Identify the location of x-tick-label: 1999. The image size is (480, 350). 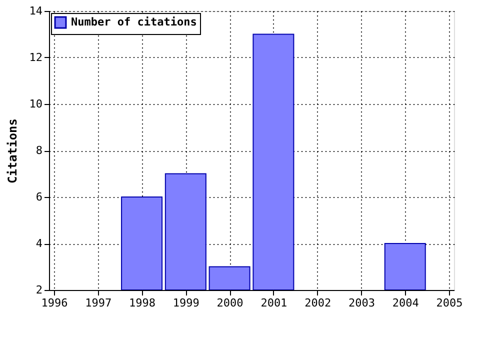
(186, 303).